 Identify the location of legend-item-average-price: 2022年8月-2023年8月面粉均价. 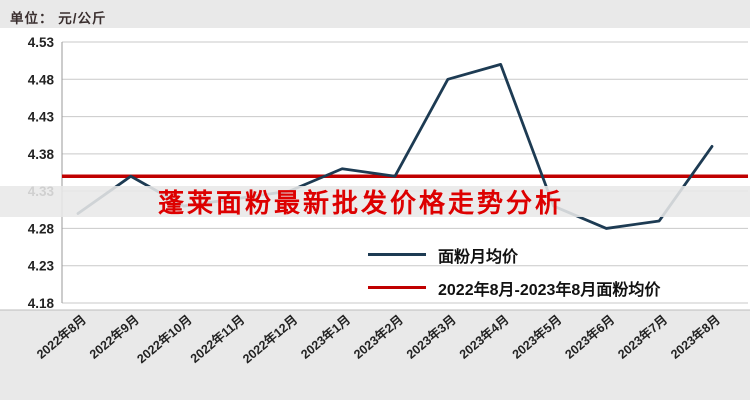
(514, 287).